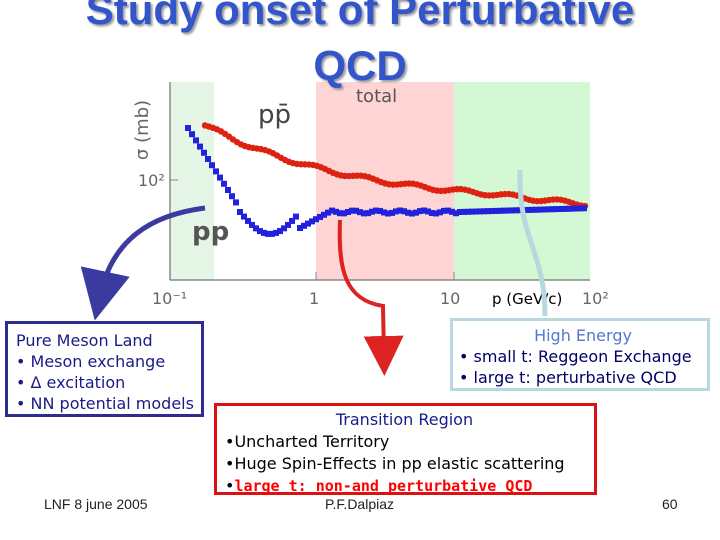 This screenshot has width=720, height=540. What do you see at coordinates (386, 181) in the screenshot?
I see `pp-data-series` at bounding box center [386, 181].